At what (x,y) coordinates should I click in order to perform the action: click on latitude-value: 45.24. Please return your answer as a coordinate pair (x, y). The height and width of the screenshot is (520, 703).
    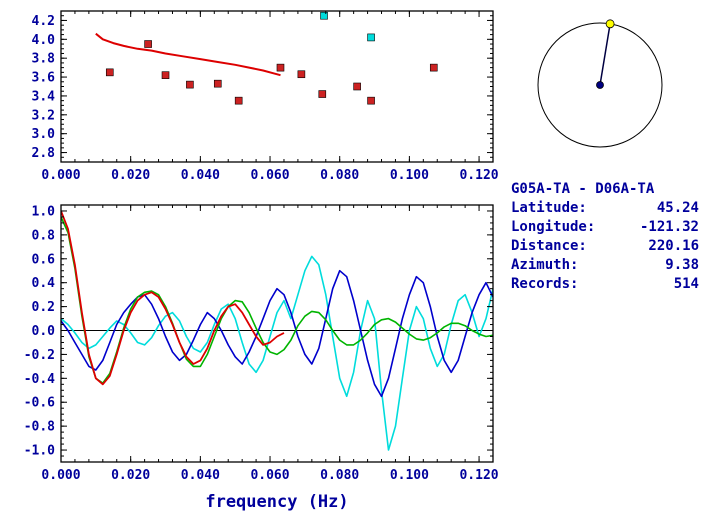
    Looking at the image, I should click on (677, 208).